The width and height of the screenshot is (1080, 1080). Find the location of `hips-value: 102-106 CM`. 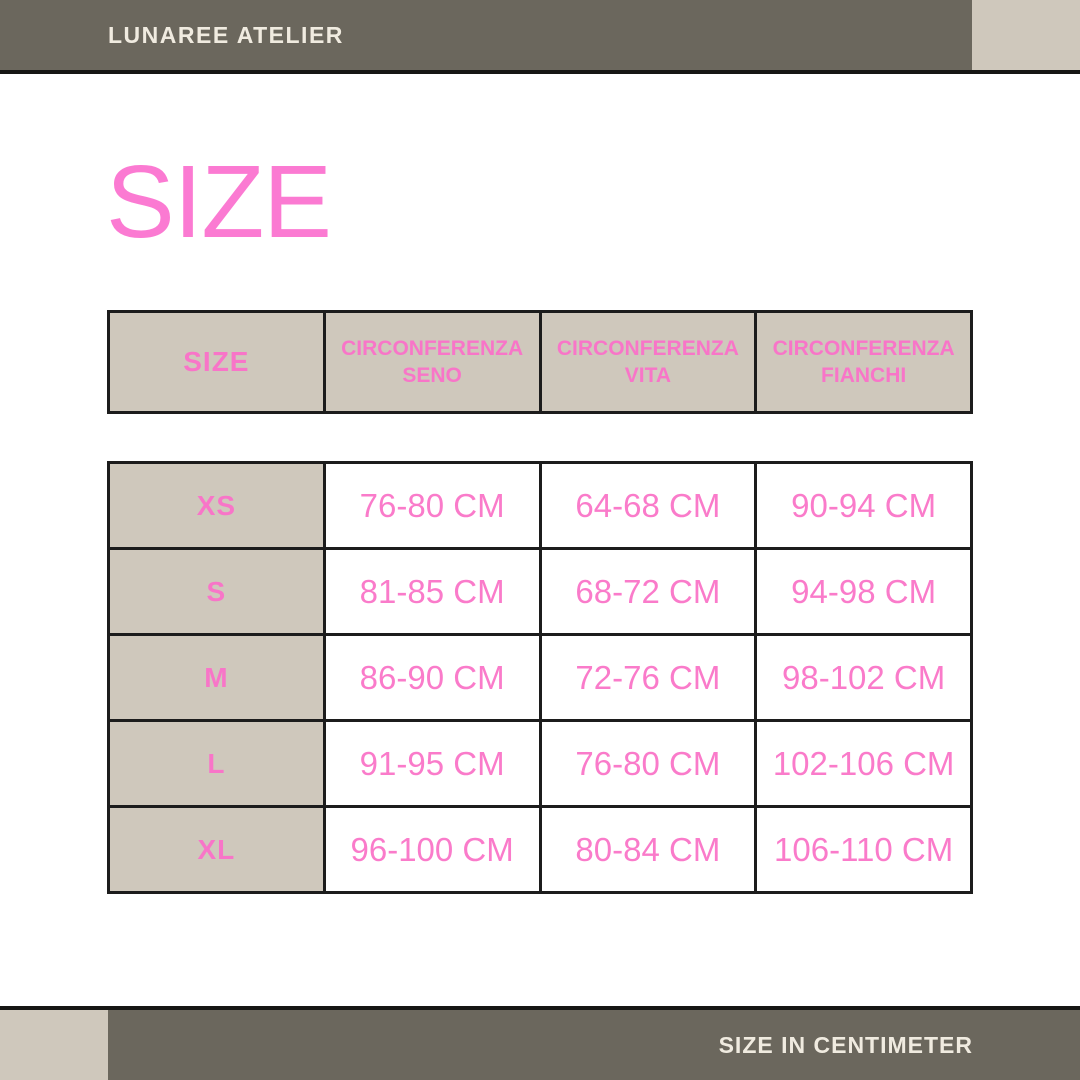

hips-value: 102-106 CM is located at coordinates (863, 763).